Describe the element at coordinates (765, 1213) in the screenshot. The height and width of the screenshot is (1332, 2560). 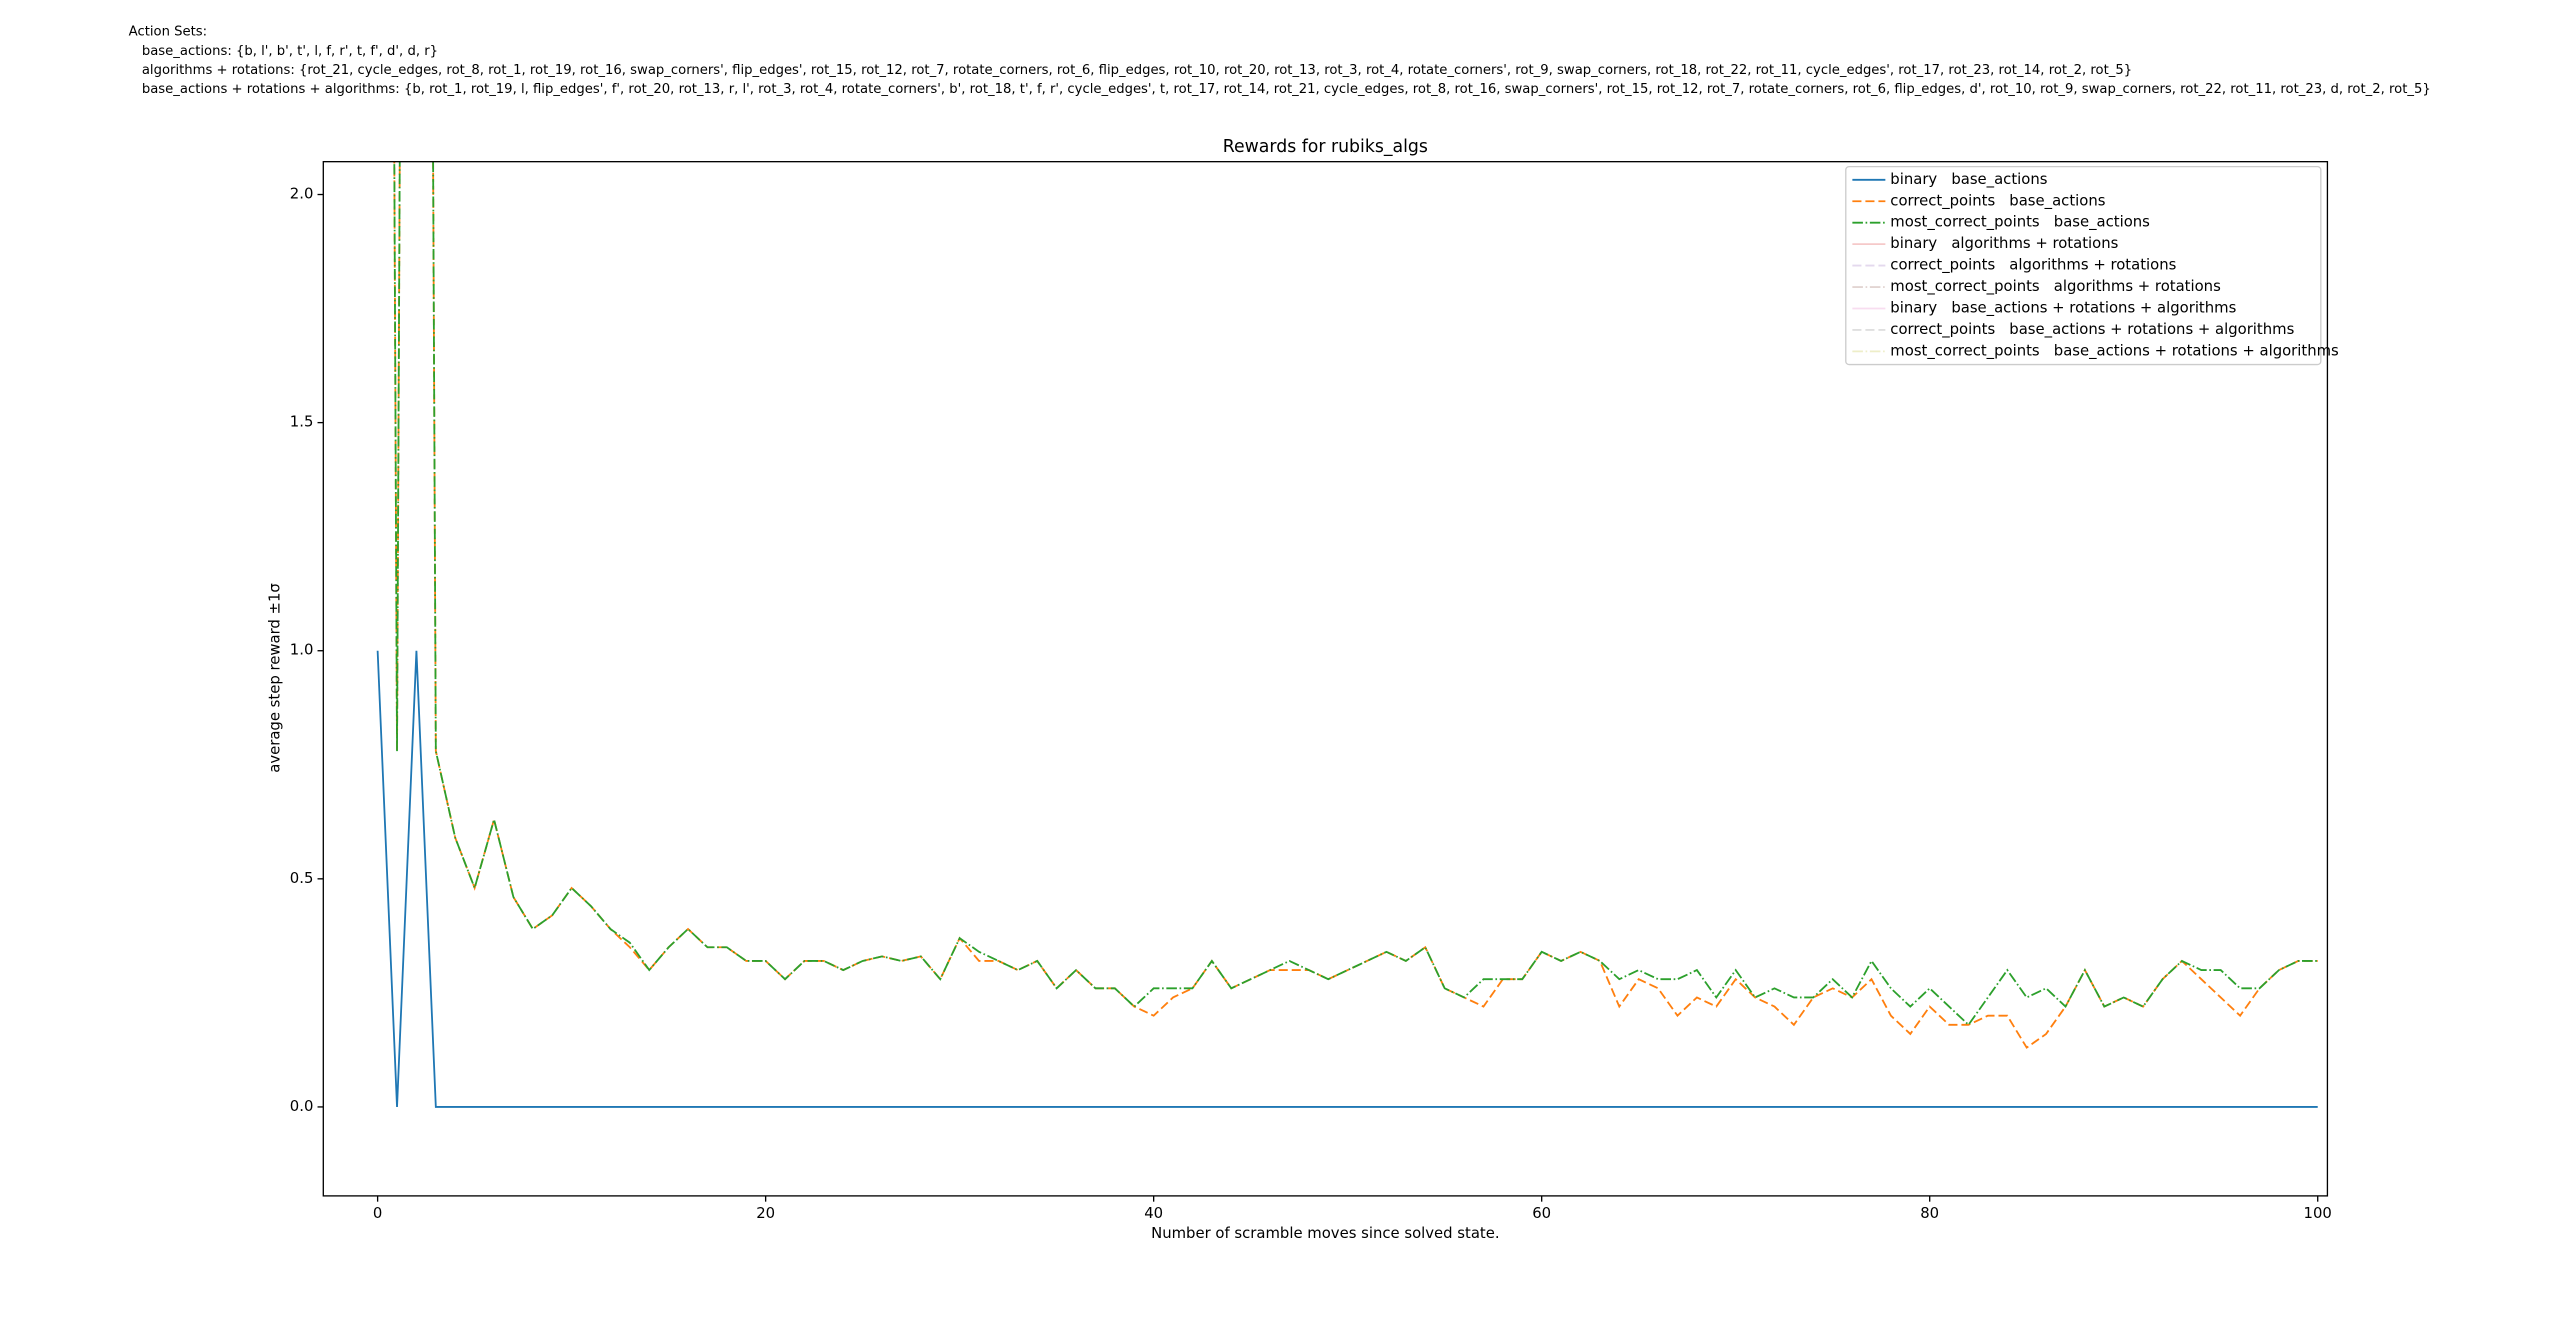
I see `x-tick-label: 20` at that location.